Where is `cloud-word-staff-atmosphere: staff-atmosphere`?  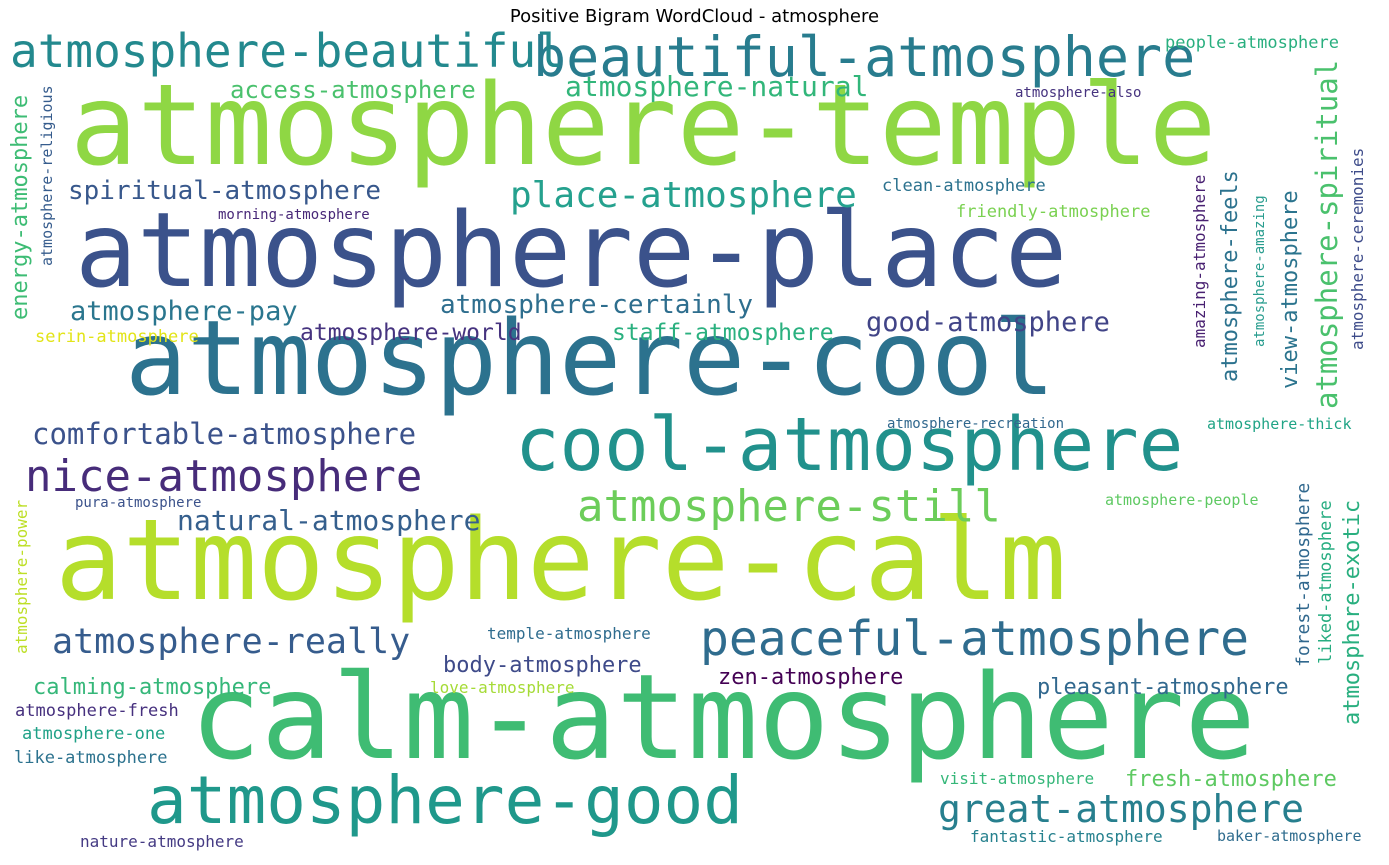 cloud-word-staff-atmosphere: staff-atmosphere is located at coordinates (723, 333).